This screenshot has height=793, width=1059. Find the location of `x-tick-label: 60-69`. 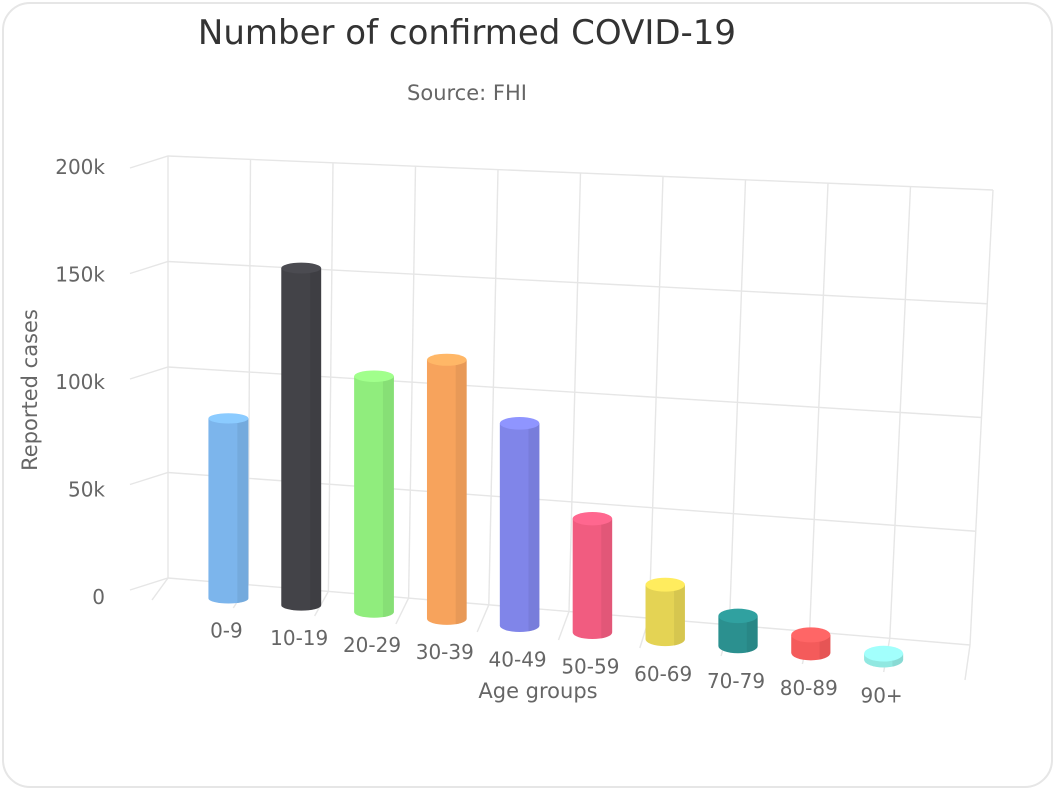

x-tick-label: 60-69 is located at coordinates (663, 674).